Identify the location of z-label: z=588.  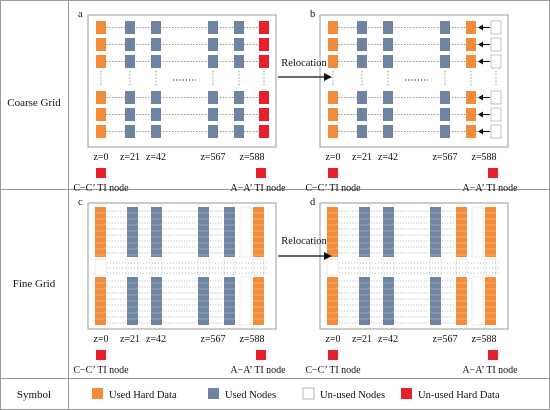
(251, 157).